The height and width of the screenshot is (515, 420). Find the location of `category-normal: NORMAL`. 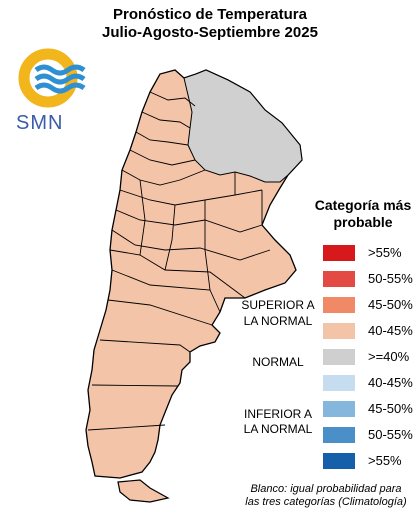

category-normal: NORMAL is located at coordinates (278, 362).